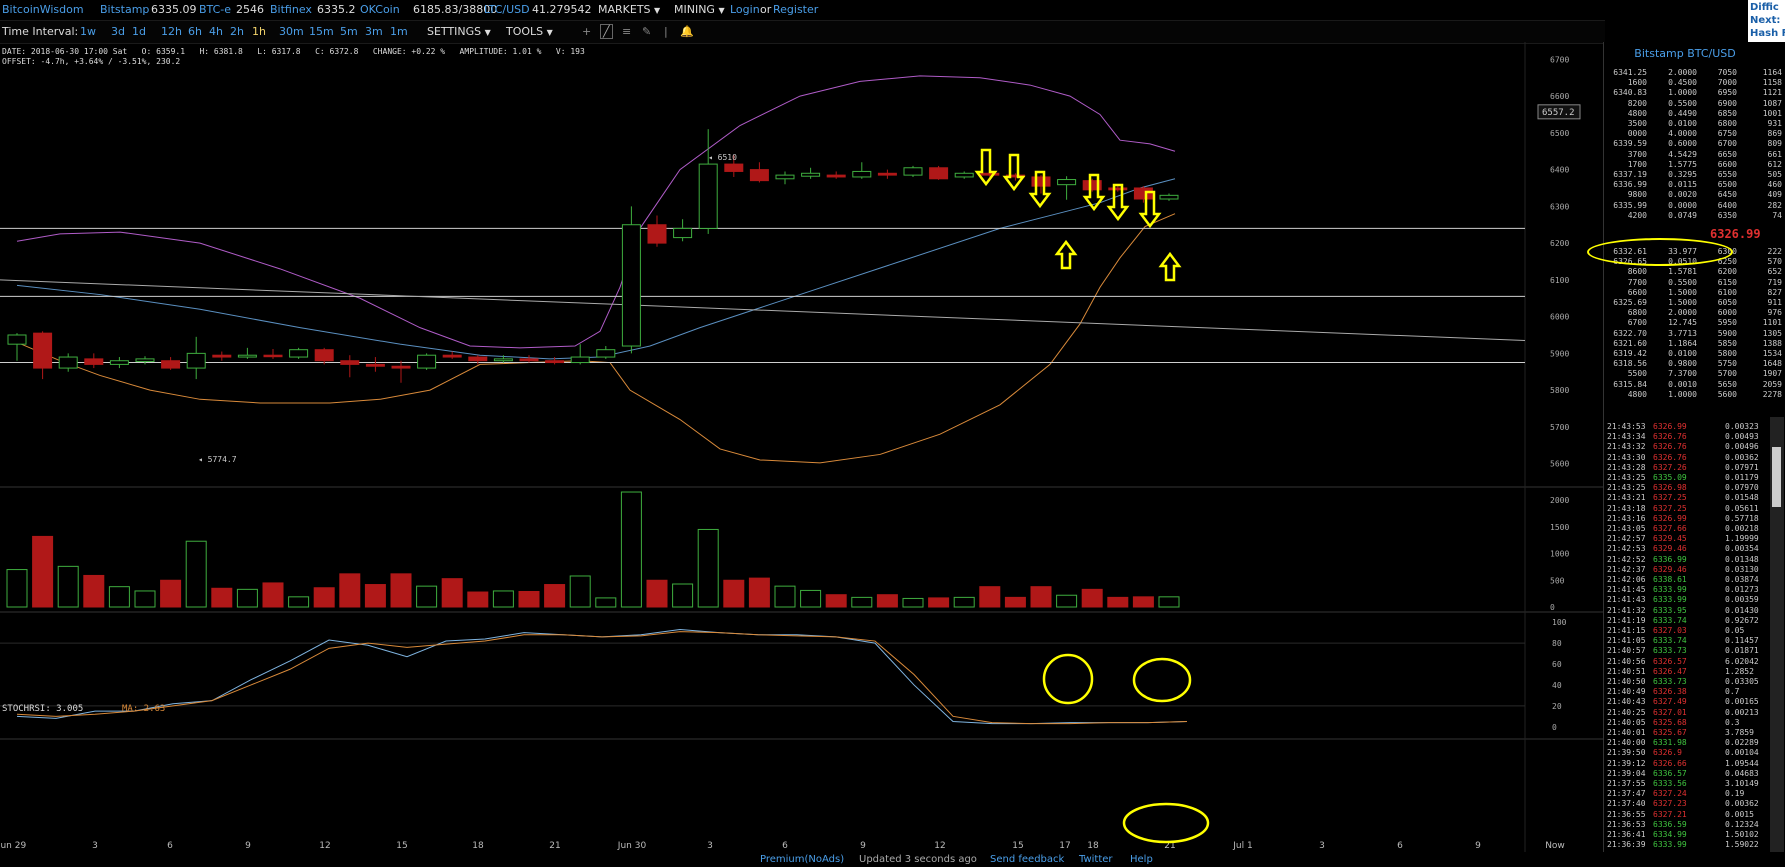 The image size is (1785, 867). What do you see at coordinates (1637, 113) in the screenshot?
I see `orderbook-cell: 4800` at bounding box center [1637, 113].